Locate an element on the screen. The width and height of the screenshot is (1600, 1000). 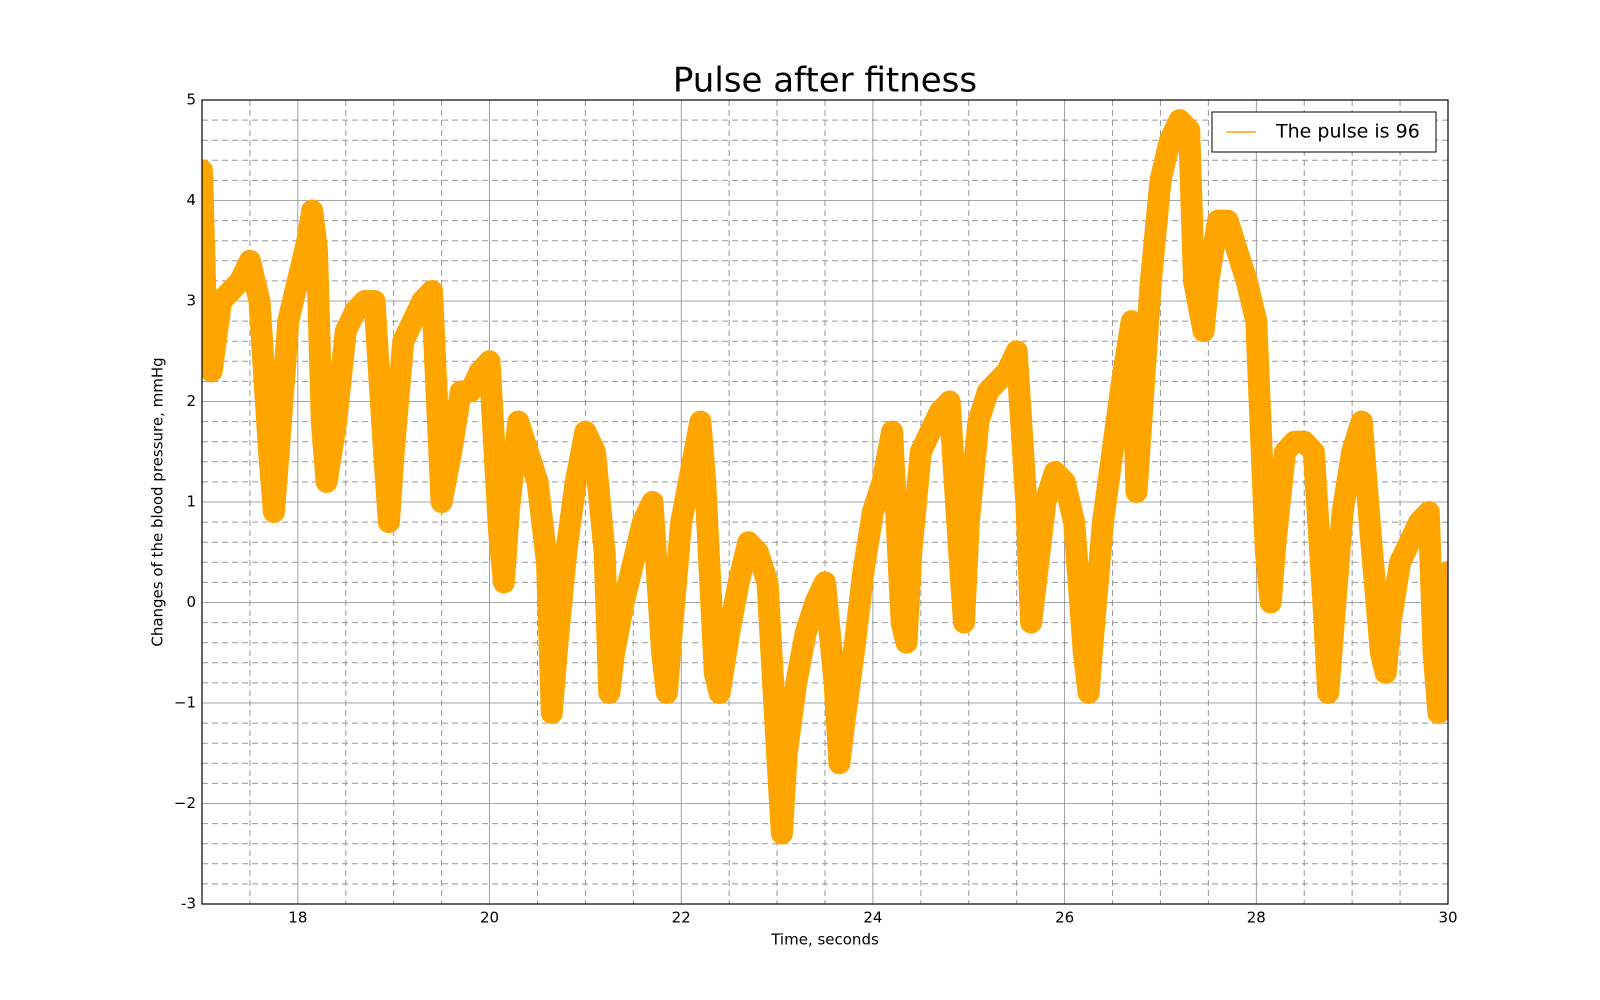
y-tick-label: 3 is located at coordinates (191, 301).